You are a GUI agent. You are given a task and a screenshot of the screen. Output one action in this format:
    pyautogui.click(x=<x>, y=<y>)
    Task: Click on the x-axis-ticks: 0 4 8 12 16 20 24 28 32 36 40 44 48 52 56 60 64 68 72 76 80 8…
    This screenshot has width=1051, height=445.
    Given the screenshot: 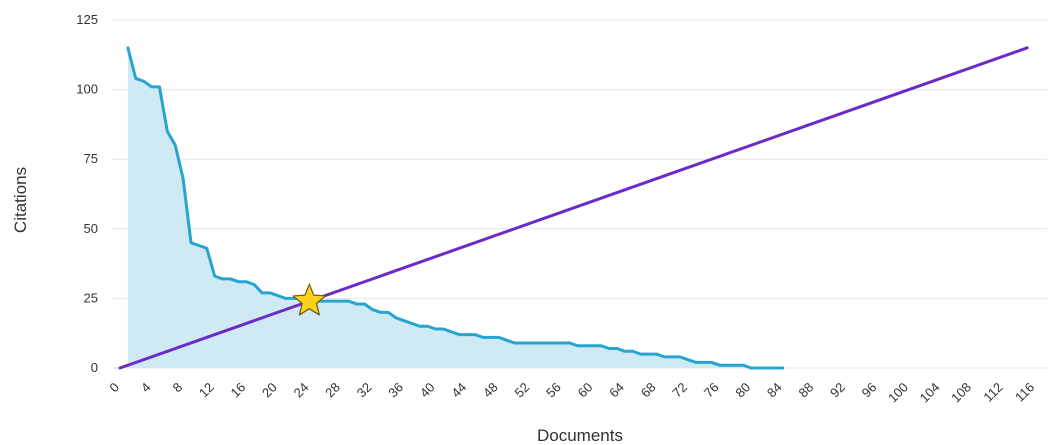 What is the action you would take?
    pyautogui.click(x=571, y=393)
    